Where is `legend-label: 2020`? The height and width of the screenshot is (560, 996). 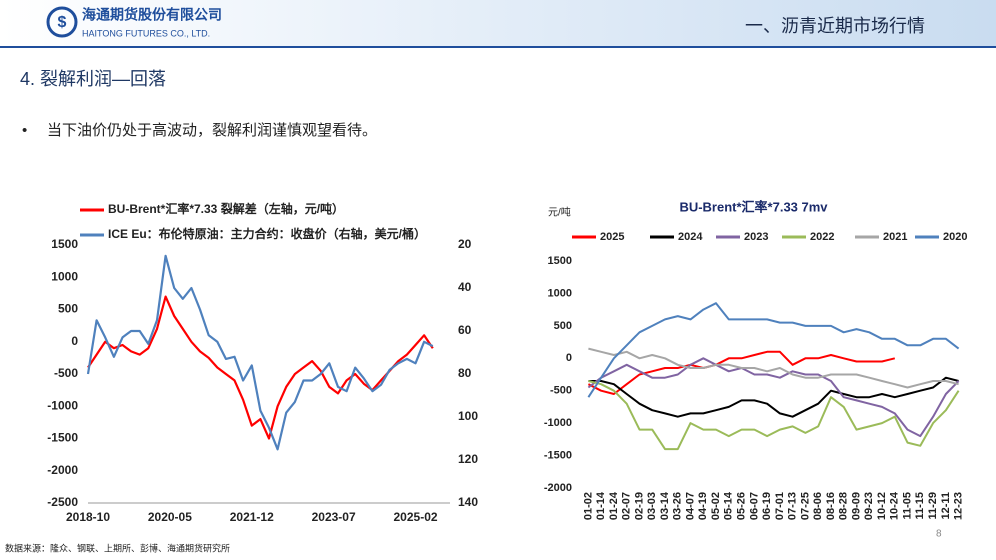
legend-label: 2020 is located at coordinates (955, 237).